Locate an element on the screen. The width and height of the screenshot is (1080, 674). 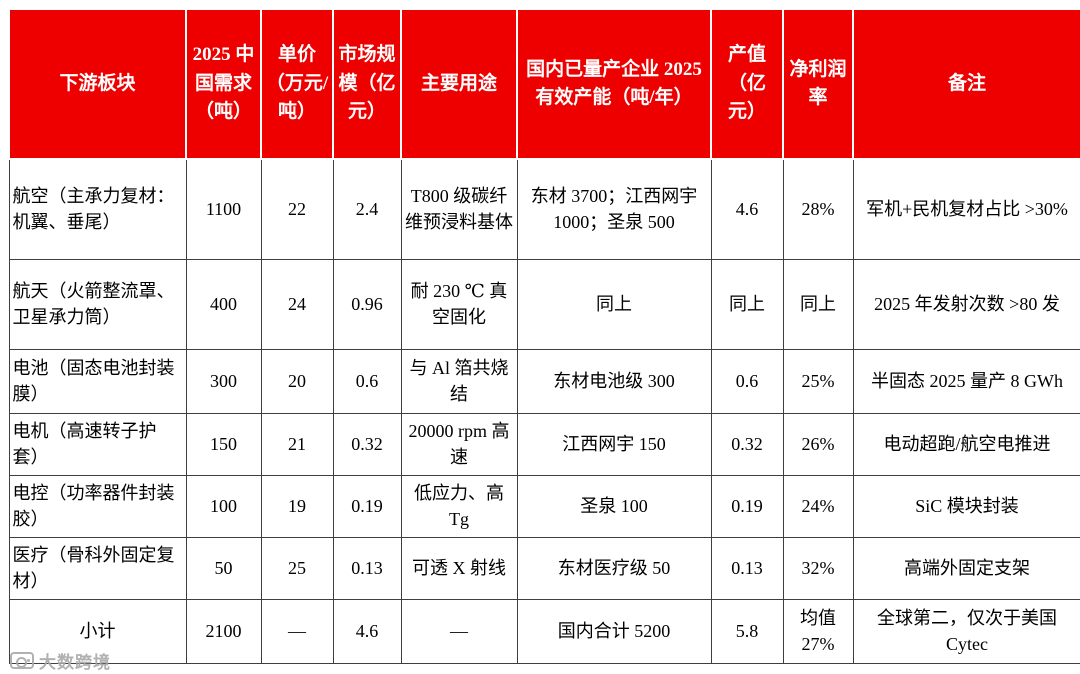
table-cell: 国内合计 5200 is located at coordinates (614, 631).